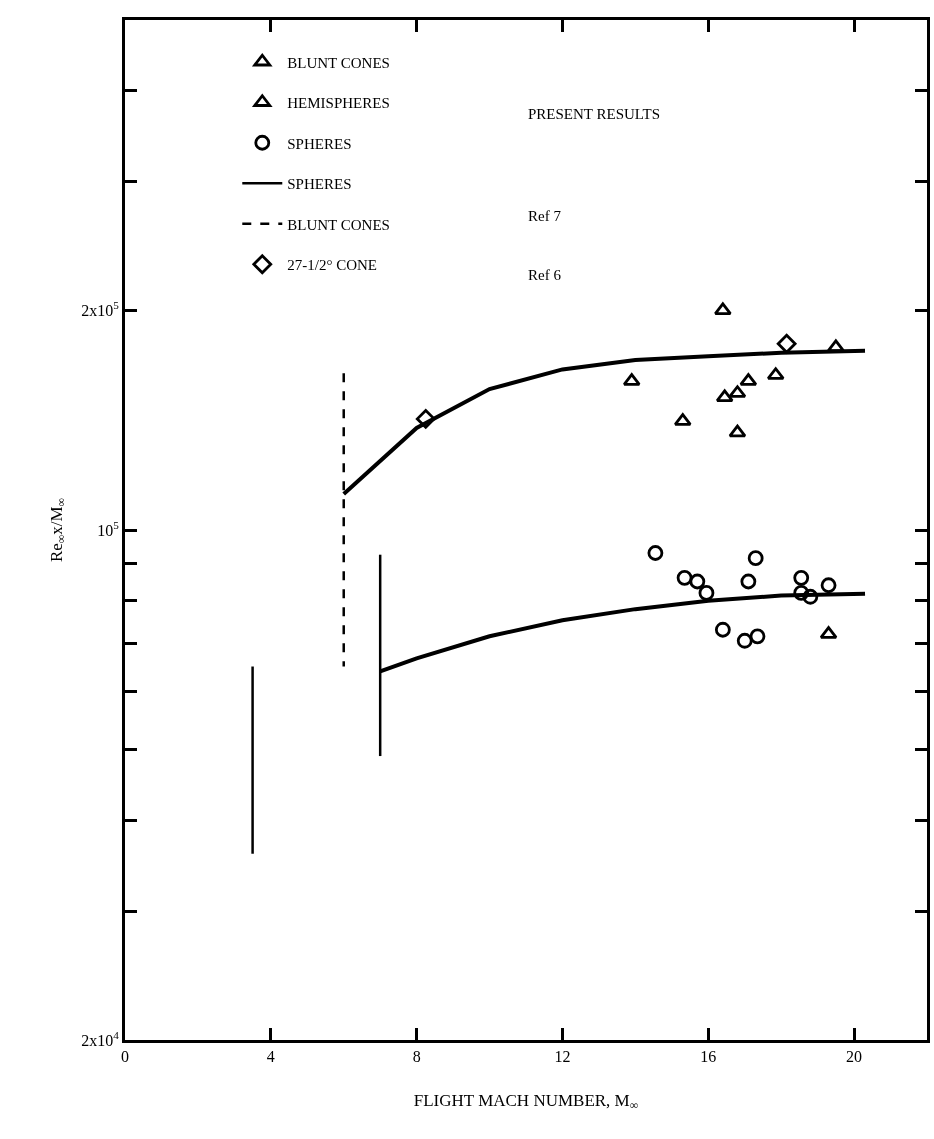 This screenshot has height=1139, width=934. Describe the element at coordinates (100, 1038) in the screenshot. I see `y-tick-label: 2x10$^{4}$` at that location.